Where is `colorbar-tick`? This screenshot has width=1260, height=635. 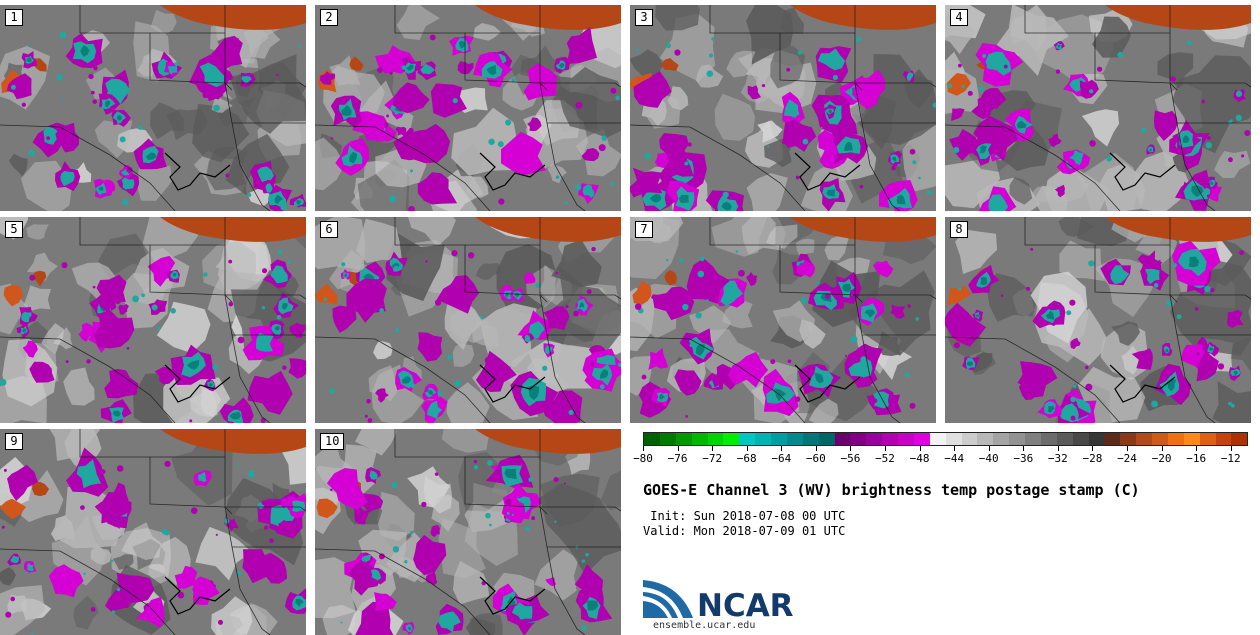
colorbar-tick is located at coordinates (816, 448).